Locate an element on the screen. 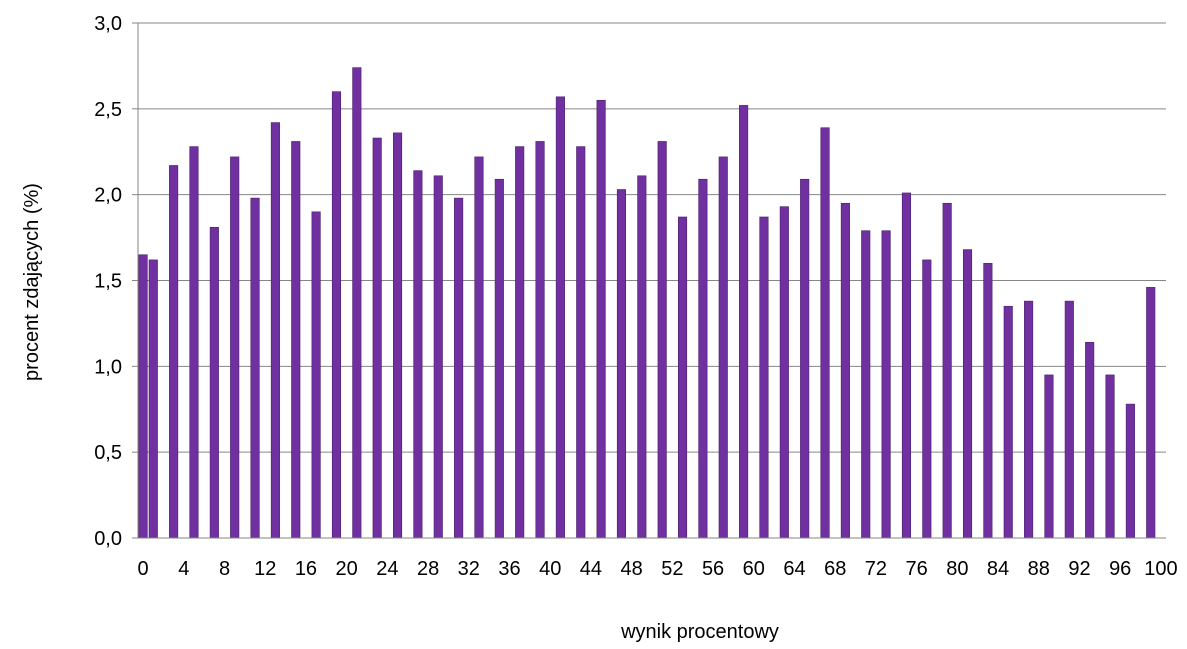 The width and height of the screenshot is (1187, 649). x-tick-label: 24 is located at coordinates (387, 569).